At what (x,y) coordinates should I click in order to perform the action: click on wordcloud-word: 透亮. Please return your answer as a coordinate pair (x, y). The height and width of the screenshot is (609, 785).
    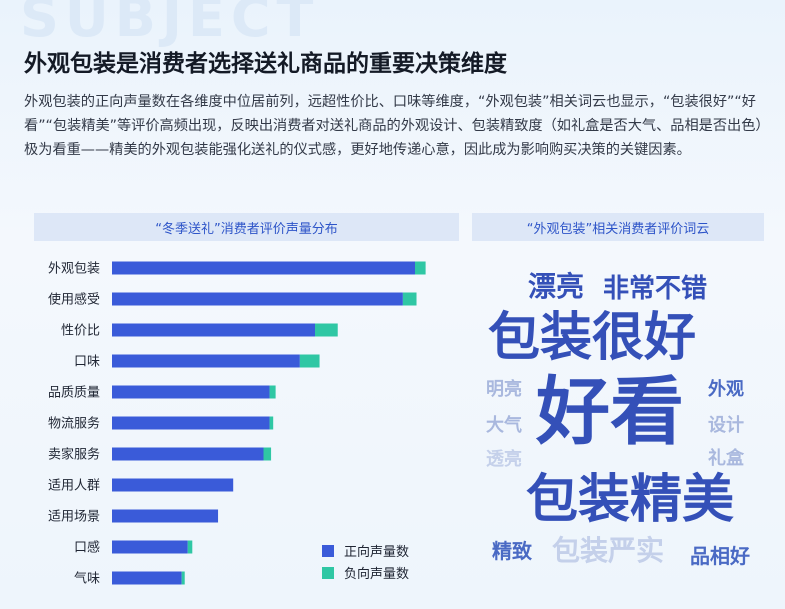
    Looking at the image, I should click on (504, 459).